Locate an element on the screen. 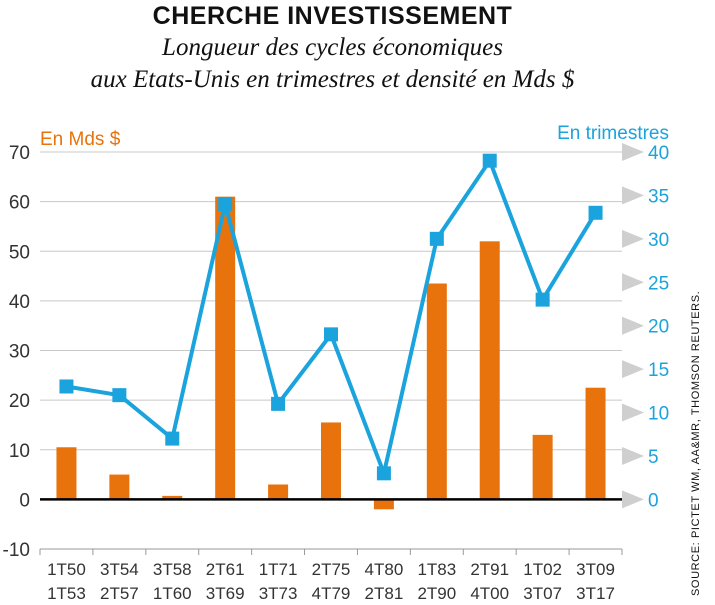 Image resolution: width=715 pixels, height=605 pixels. right-axis-label: En trimestres is located at coordinates (613, 133).